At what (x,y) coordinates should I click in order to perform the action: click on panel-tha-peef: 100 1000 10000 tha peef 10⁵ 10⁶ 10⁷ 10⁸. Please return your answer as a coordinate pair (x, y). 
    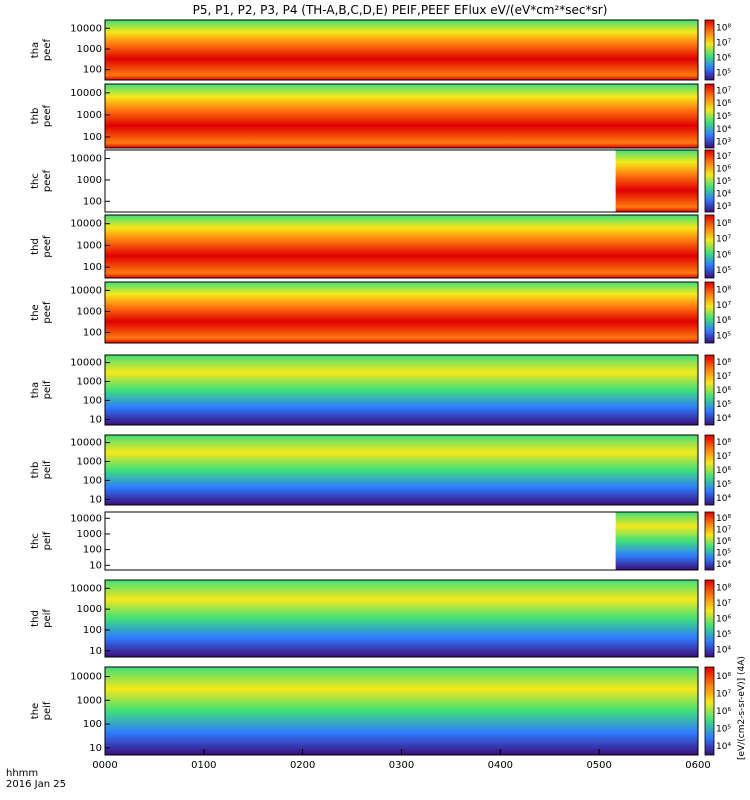
    Looking at the image, I should click on (380, 50).